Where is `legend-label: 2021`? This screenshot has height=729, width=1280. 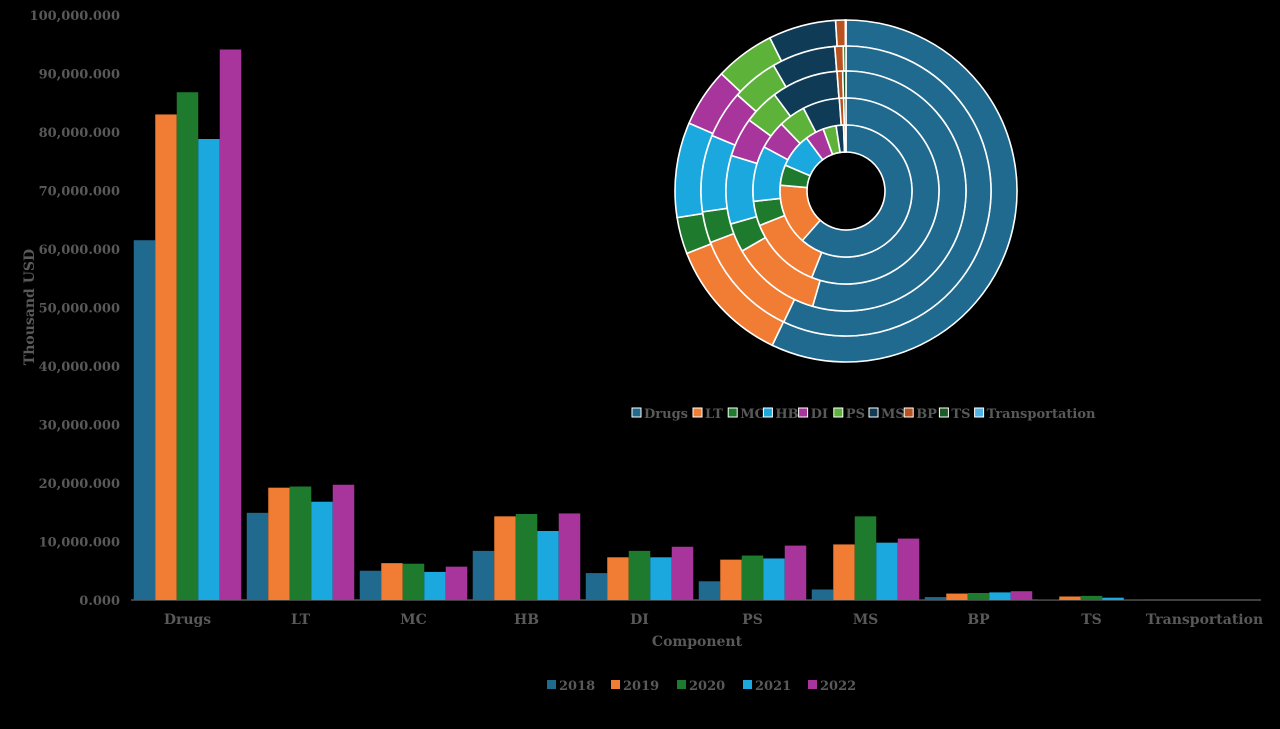 legend-label: 2021 is located at coordinates (773, 686).